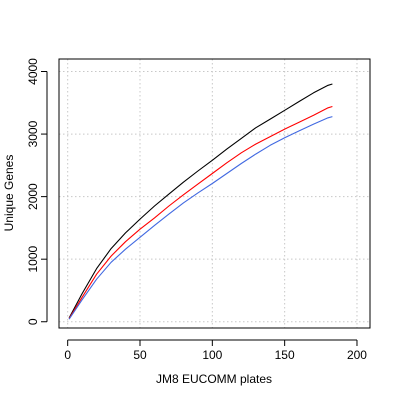  I want to click on y-axis-label: Unique Genes, so click(9, 193).